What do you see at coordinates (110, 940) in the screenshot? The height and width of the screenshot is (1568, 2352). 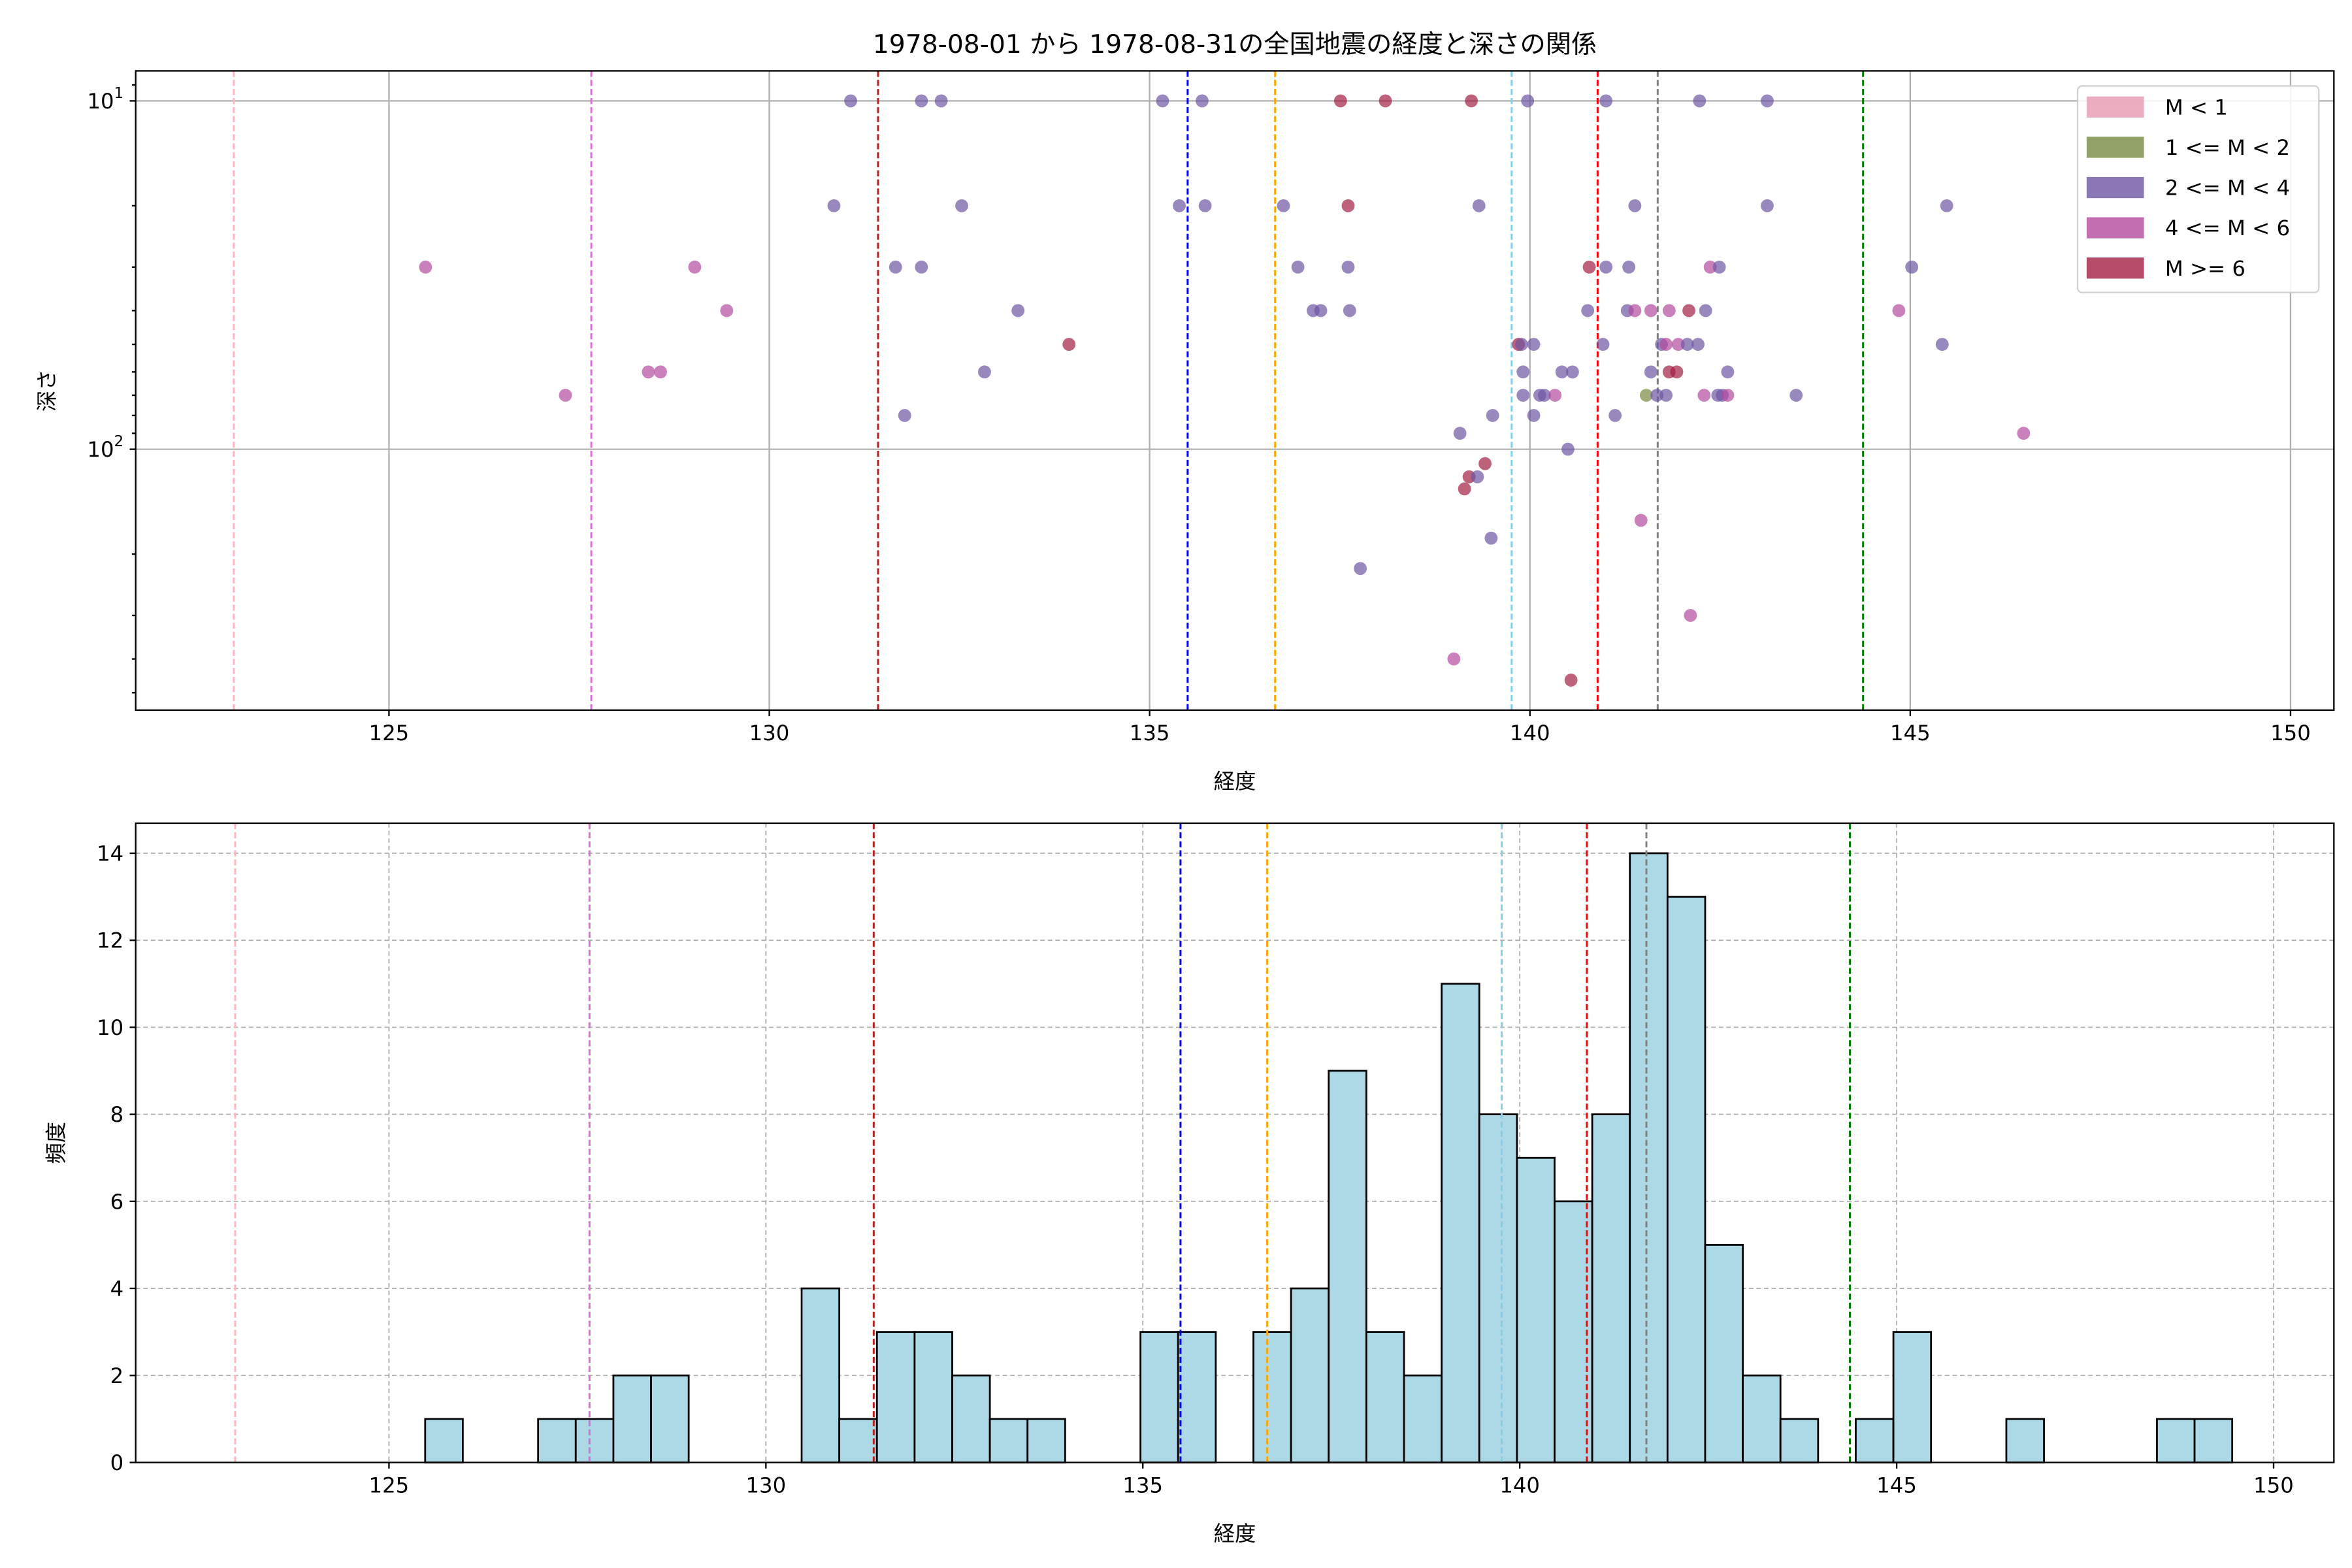 I see `bottom-y-tick-label: 12` at bounding box center [110, 940].